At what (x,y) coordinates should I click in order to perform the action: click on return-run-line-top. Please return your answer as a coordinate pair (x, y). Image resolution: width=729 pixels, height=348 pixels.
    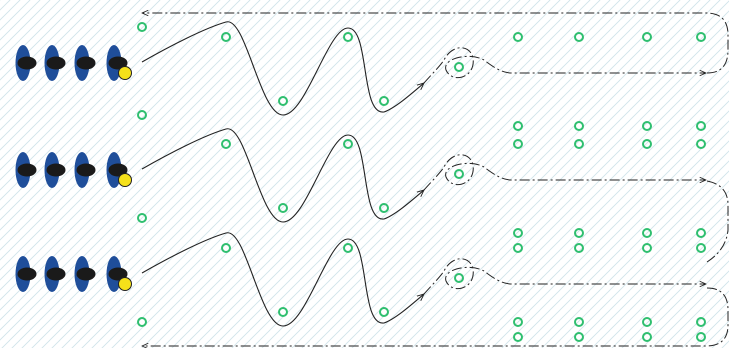
    Looking at the image, I should click on (435, 43).